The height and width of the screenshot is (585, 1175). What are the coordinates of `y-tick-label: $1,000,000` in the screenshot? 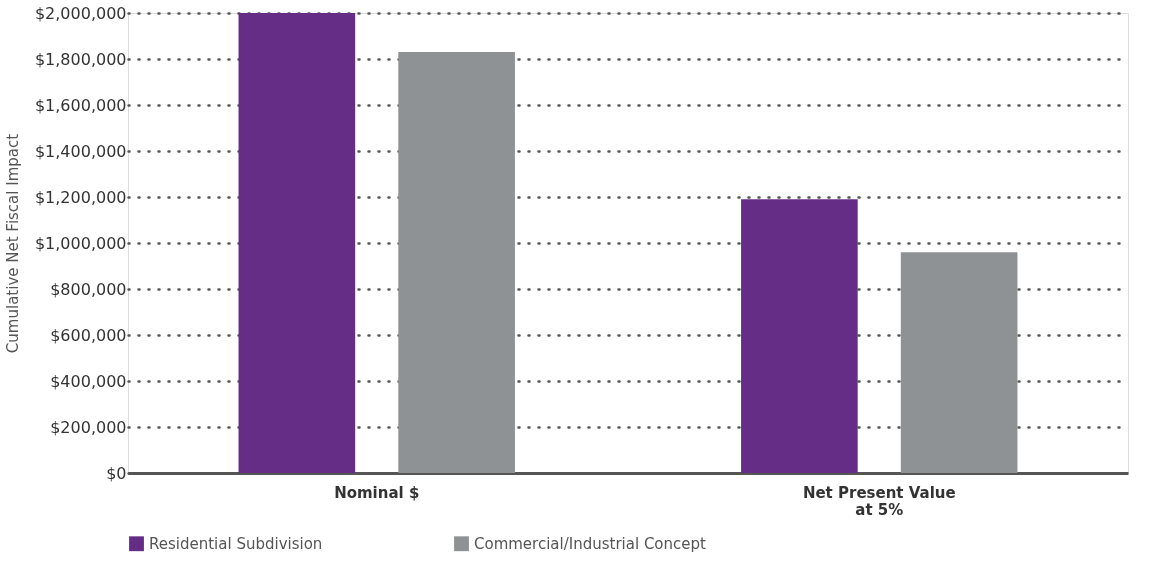 It's located at (80, 243).